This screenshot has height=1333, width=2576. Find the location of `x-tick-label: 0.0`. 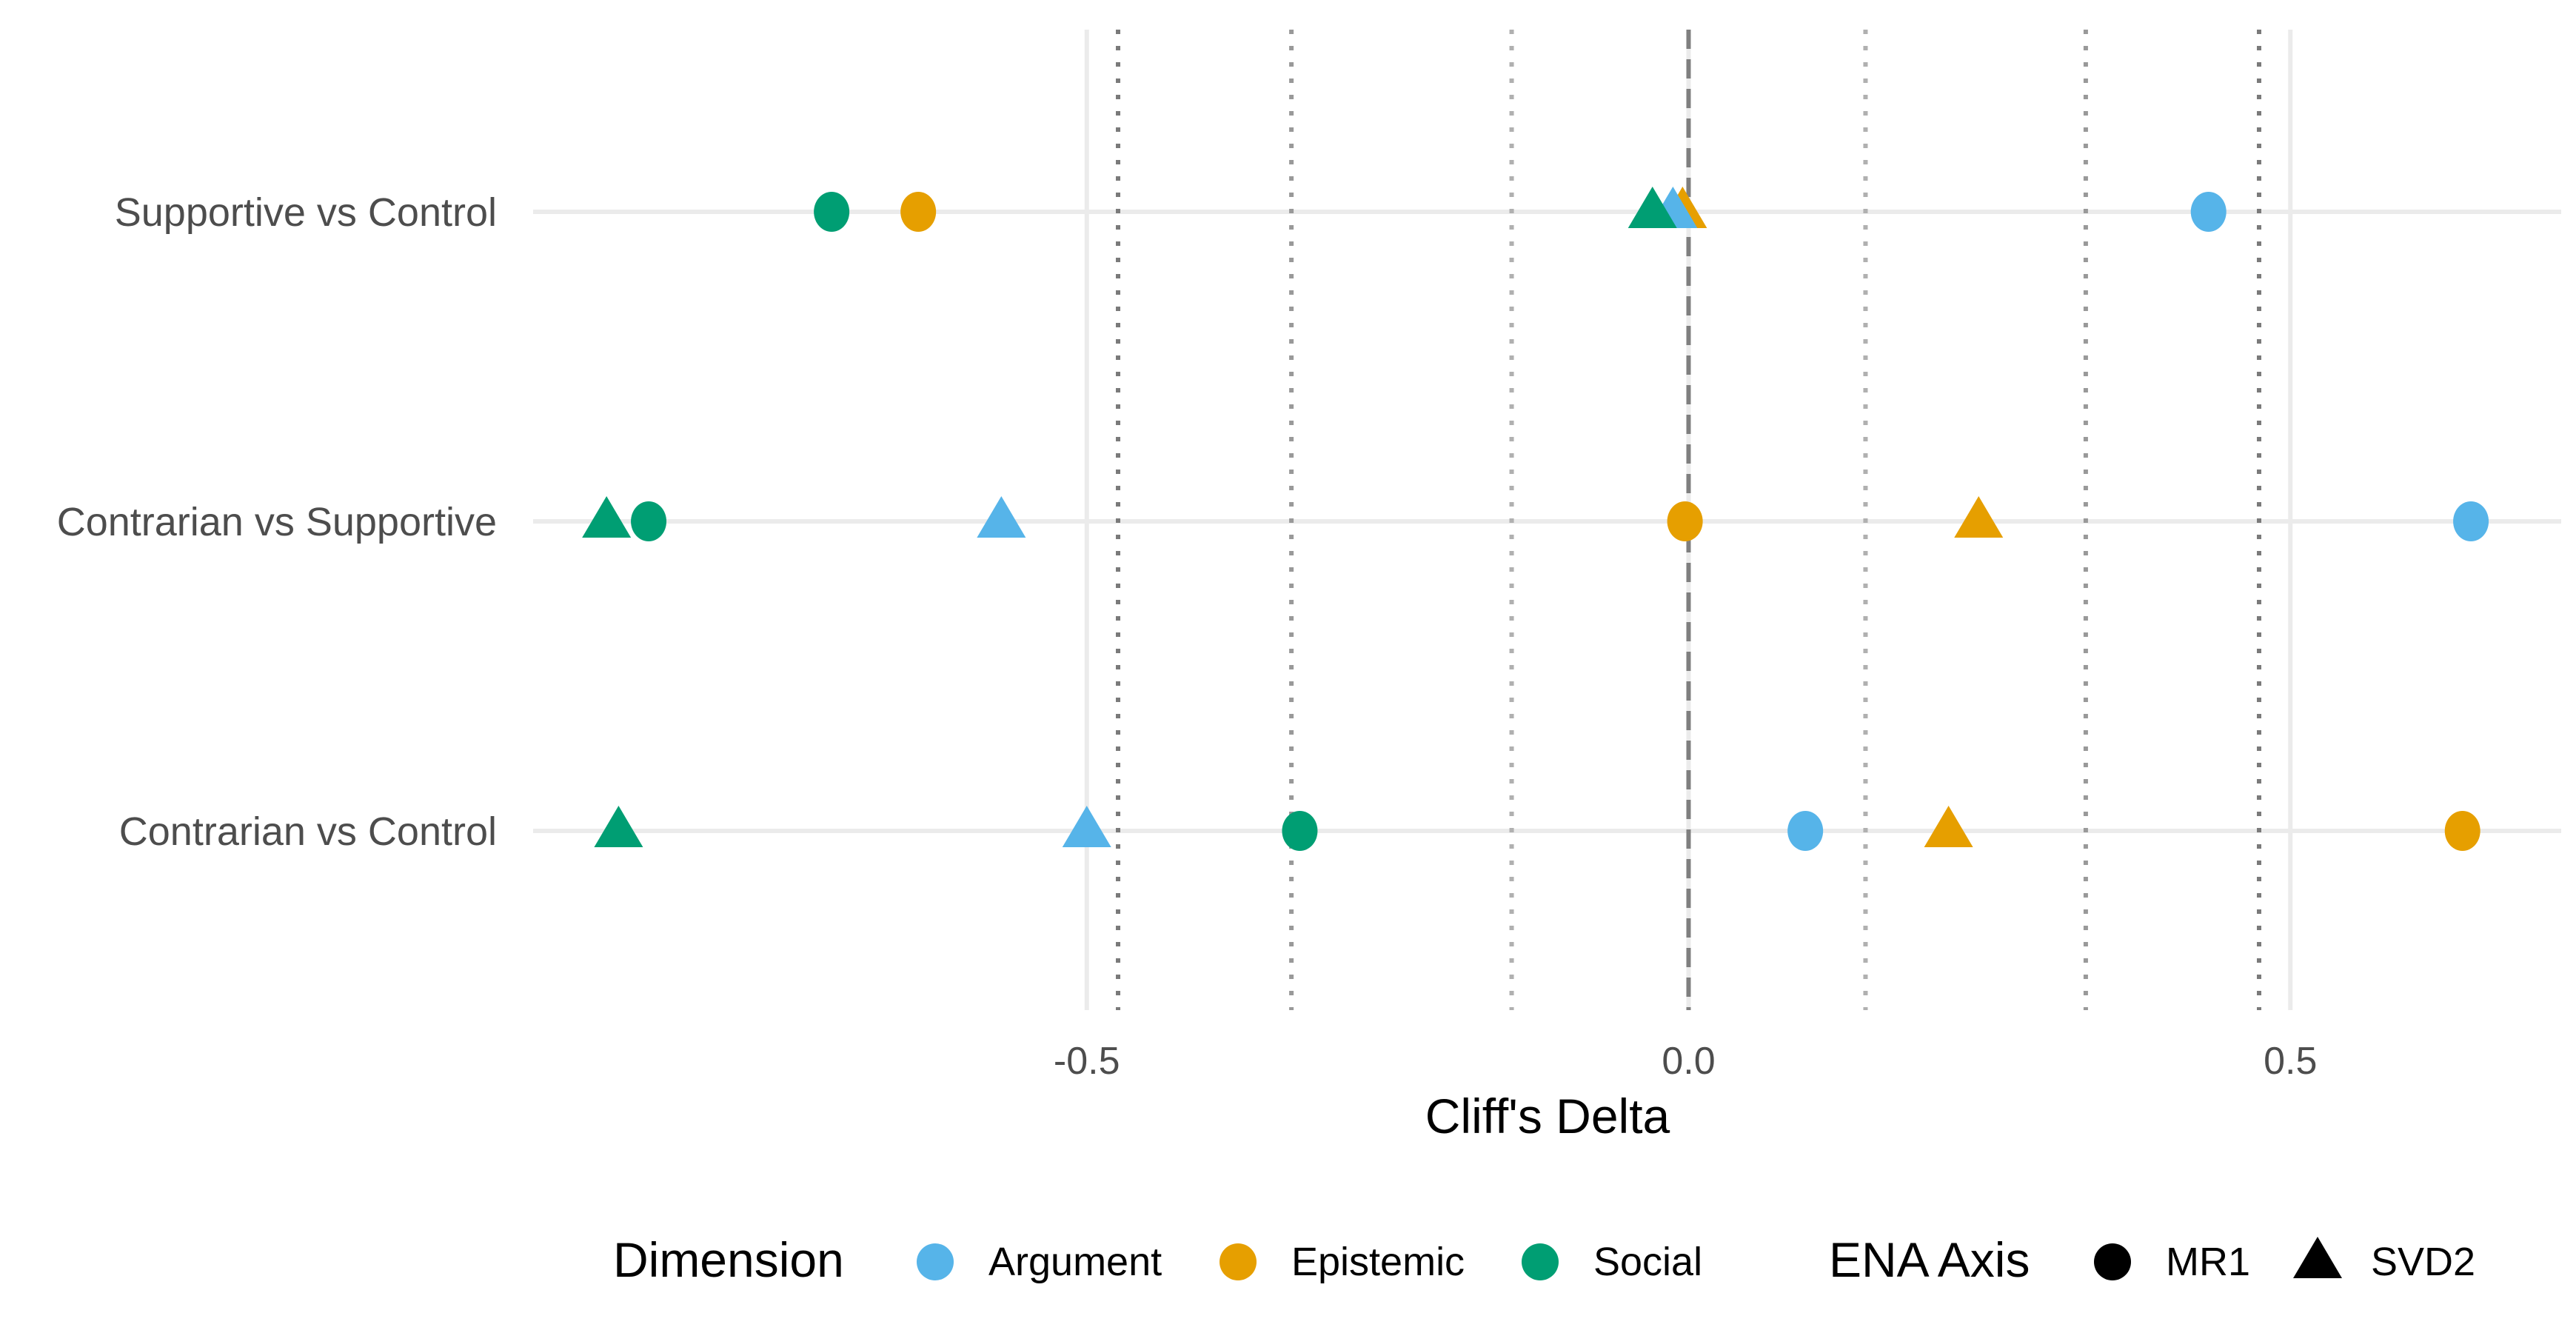

x-tick-label: 0.0 is located at coordinates (1688, 1061).